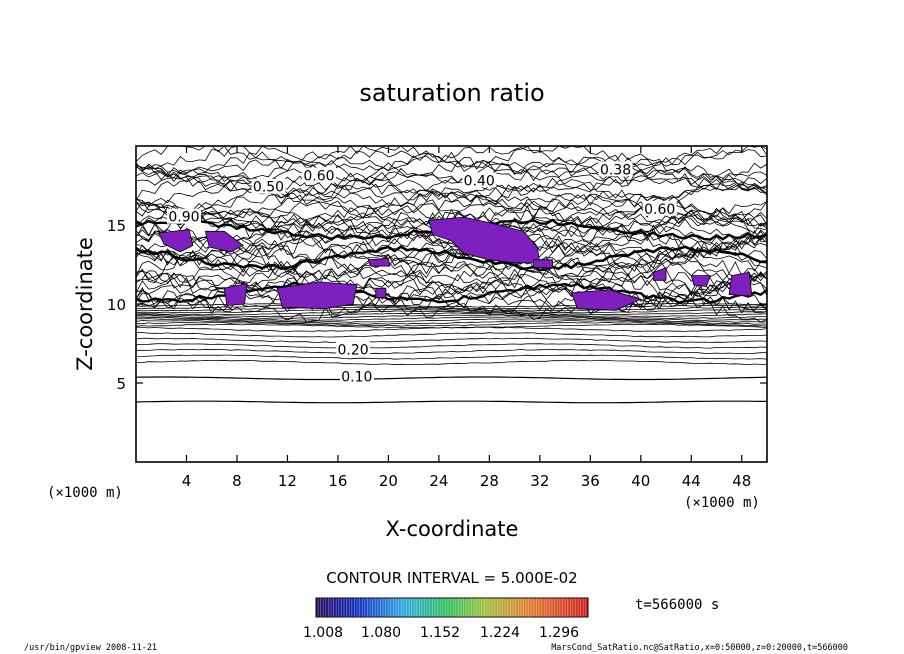  I want to click on y-tick-label: 15, so click(116, 226).